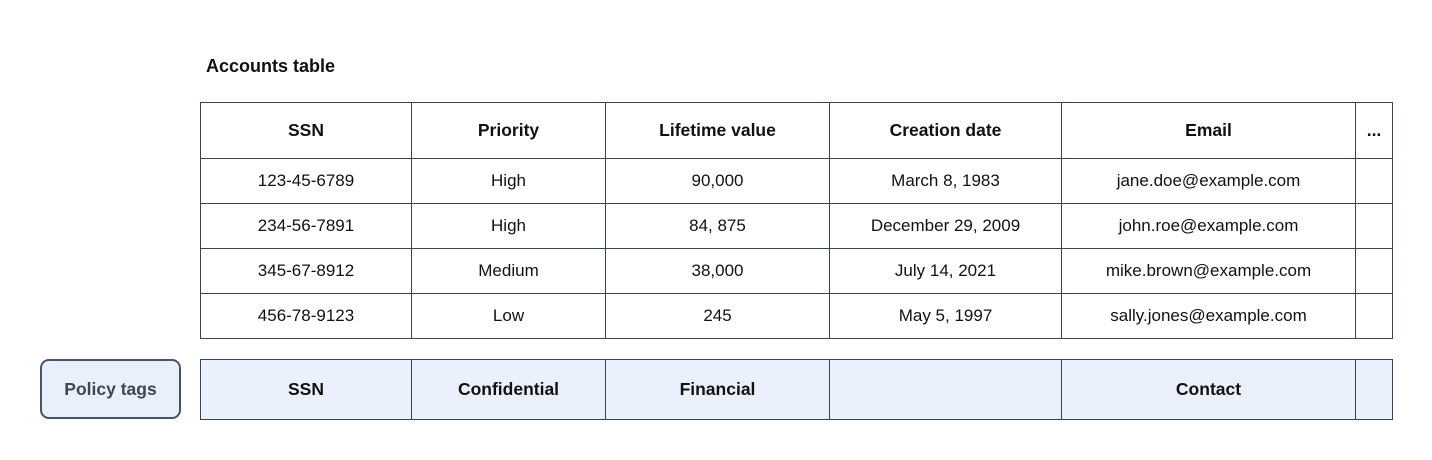  Describe the element at coordinates (508, 316) in the screenshot. I see `cell-priority: Low` at that location.